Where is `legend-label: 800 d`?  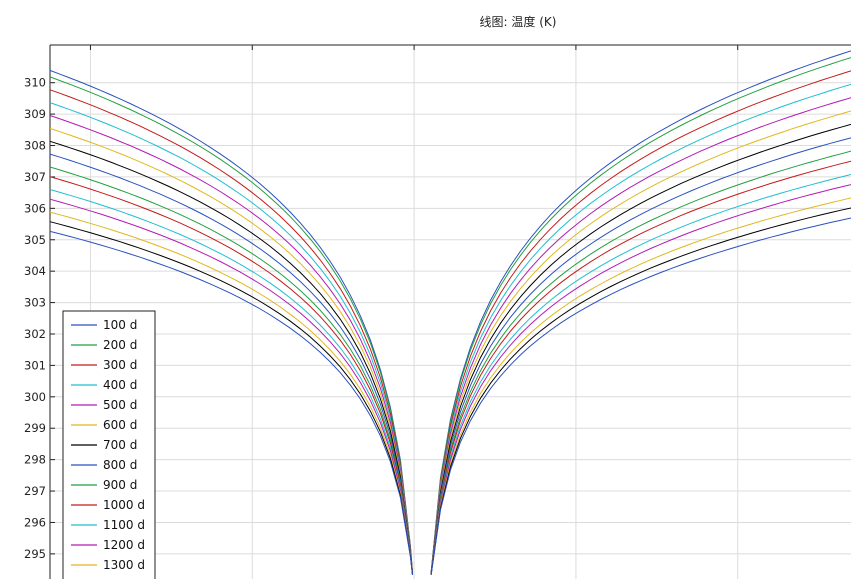 legend-label: 800 d is located at coordinates (120, 465).